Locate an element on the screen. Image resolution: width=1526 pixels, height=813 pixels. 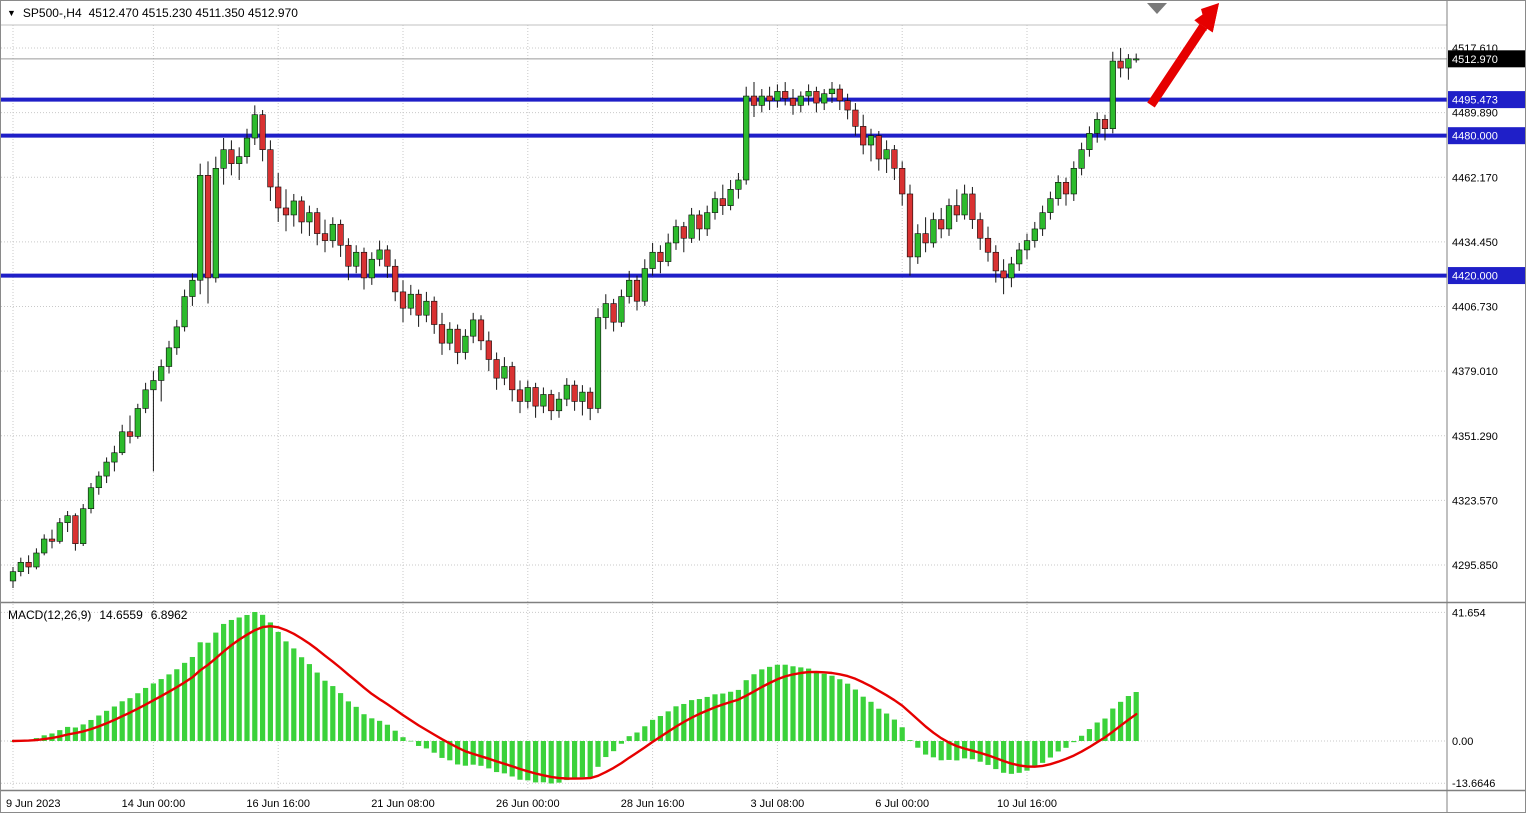
time-tick-label: 26 Jun 00:00 is located at coordinates (528, 804).